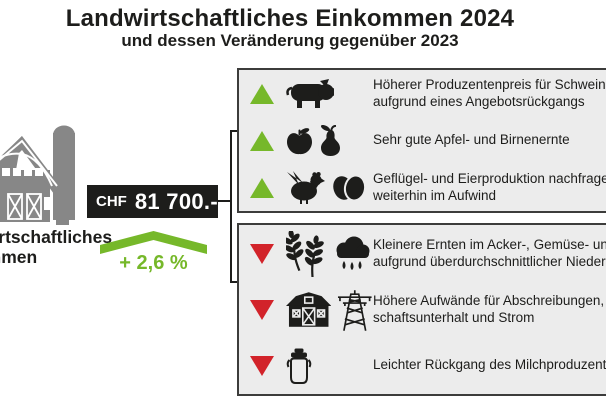 This screenshot has width=606, height=402. I want to click on chicken-icon, so click(306, 187).